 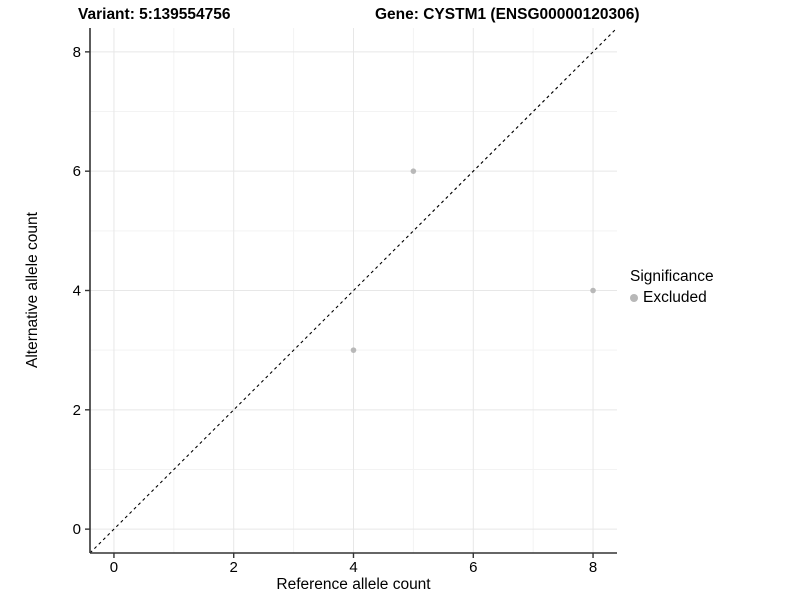 What do you see at coordinates (114, 567) in the screenshot?
I see `x-tick-label: 0` at bounding box center [114, 567].